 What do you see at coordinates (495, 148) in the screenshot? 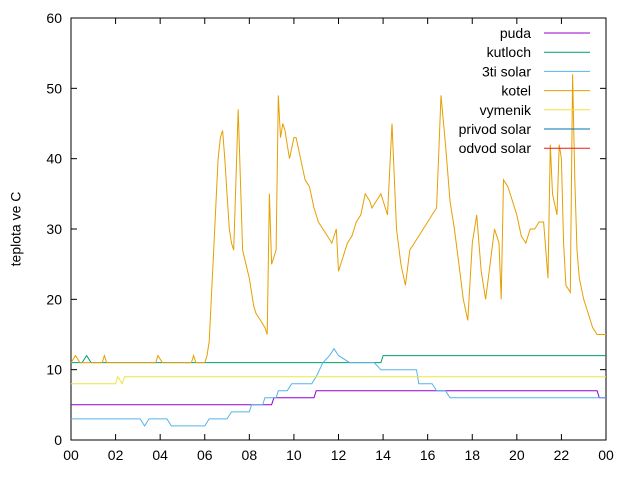
I see `legend-label: odvod solar` at bounding box center [495, 148].